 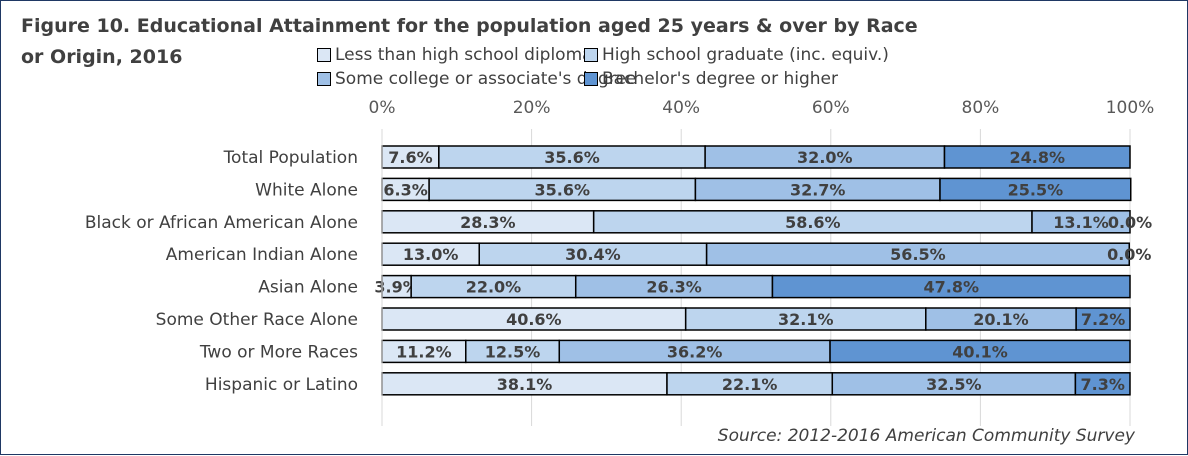 What do you see at coordinates (593, 254) in the screenshot?
I see `data-label: 30.4%` at bounding box center [593, 254].